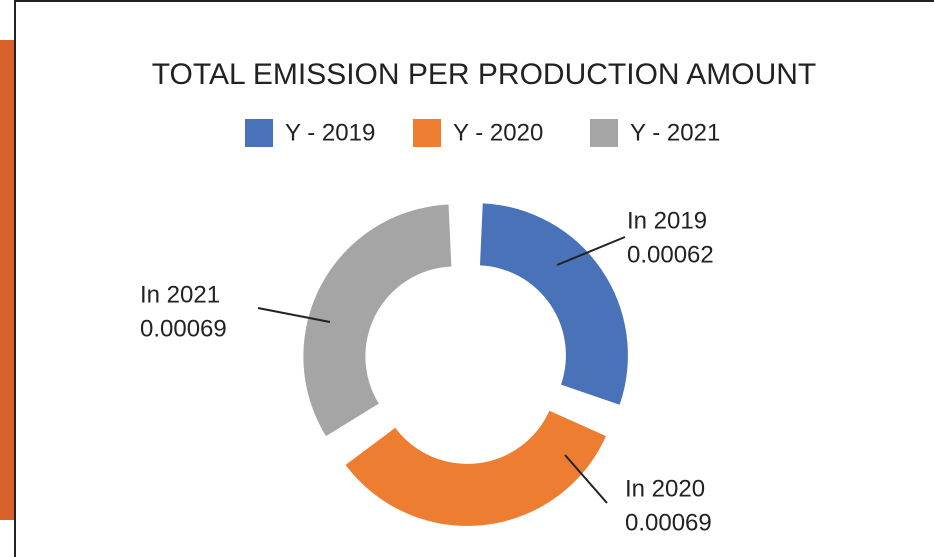 The width and height of the screenshot is (934, 557). What do you see at coordinates (330, 132) in the screenshot?
I see `legend-label: Y - 2019` at bounding box center [330, 132].